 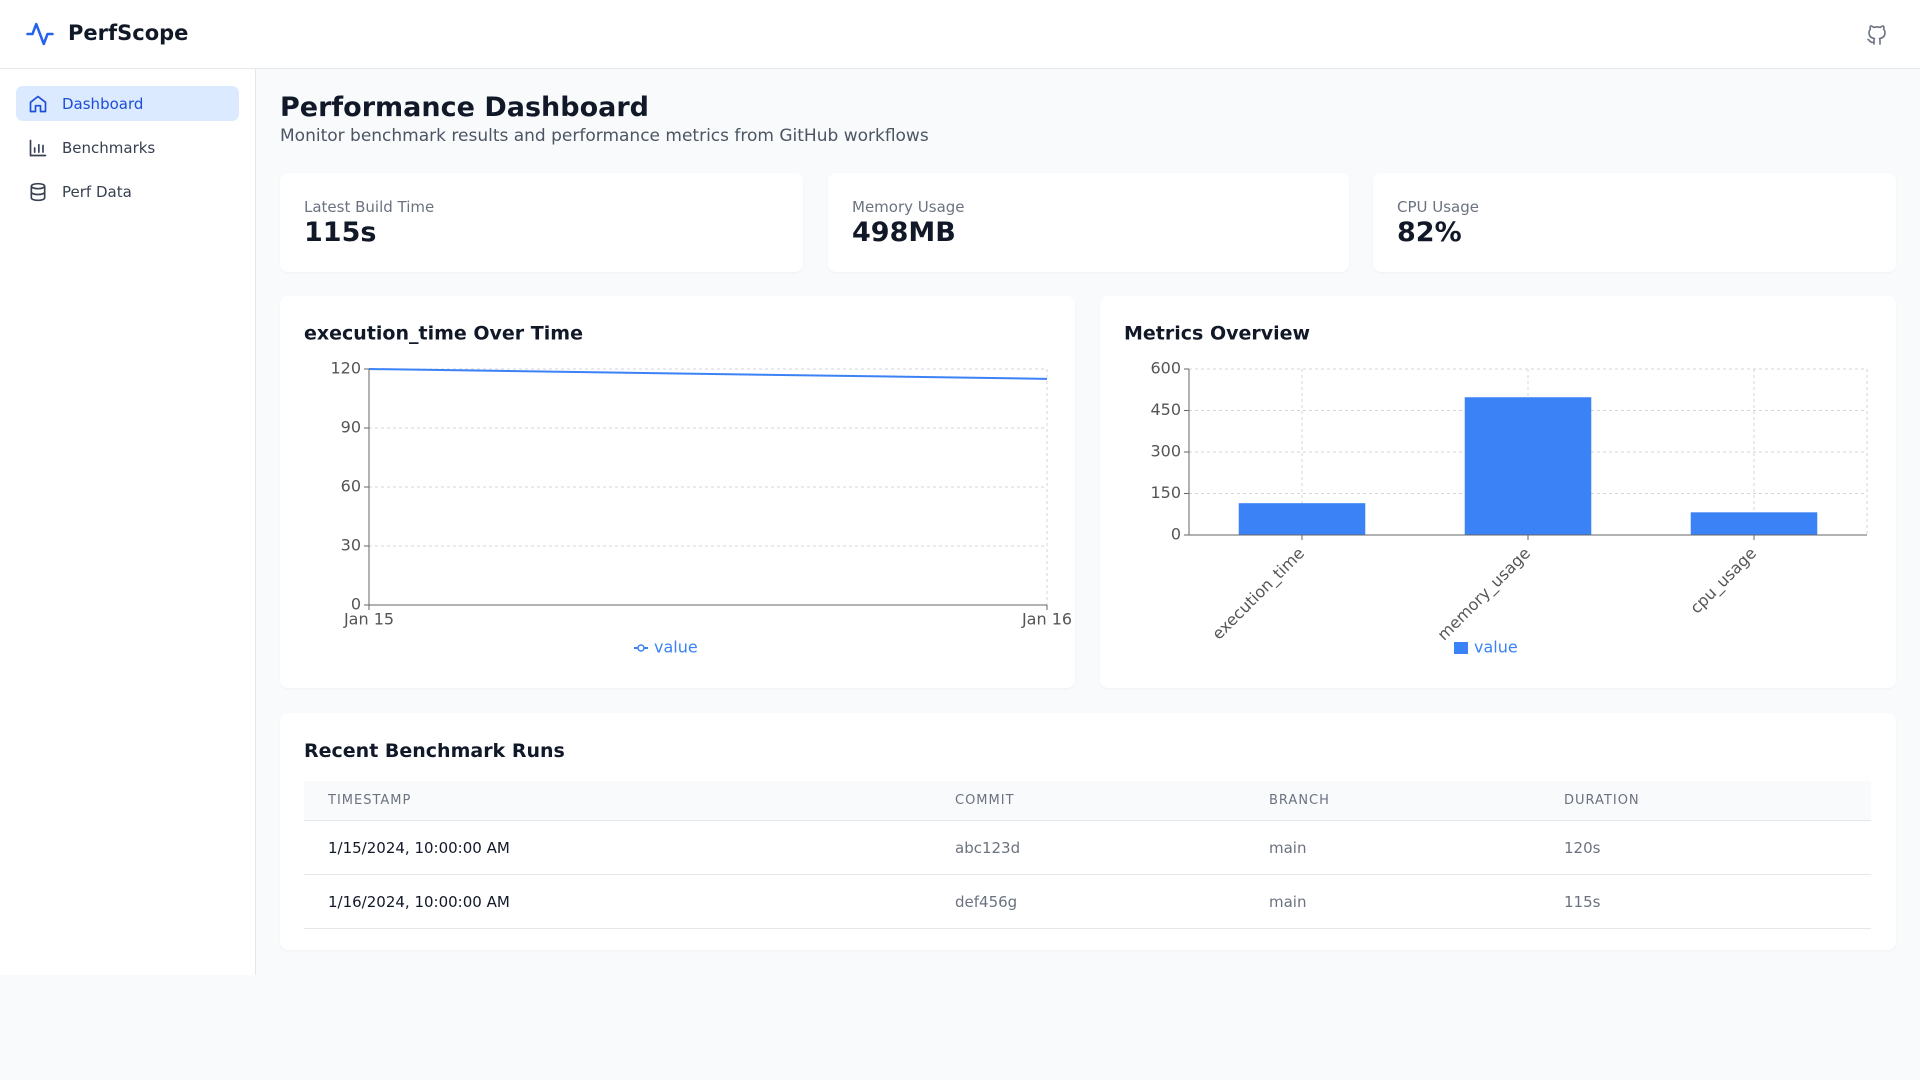 I want to click on table-cell: 115s, so click(x=1705, y=901).